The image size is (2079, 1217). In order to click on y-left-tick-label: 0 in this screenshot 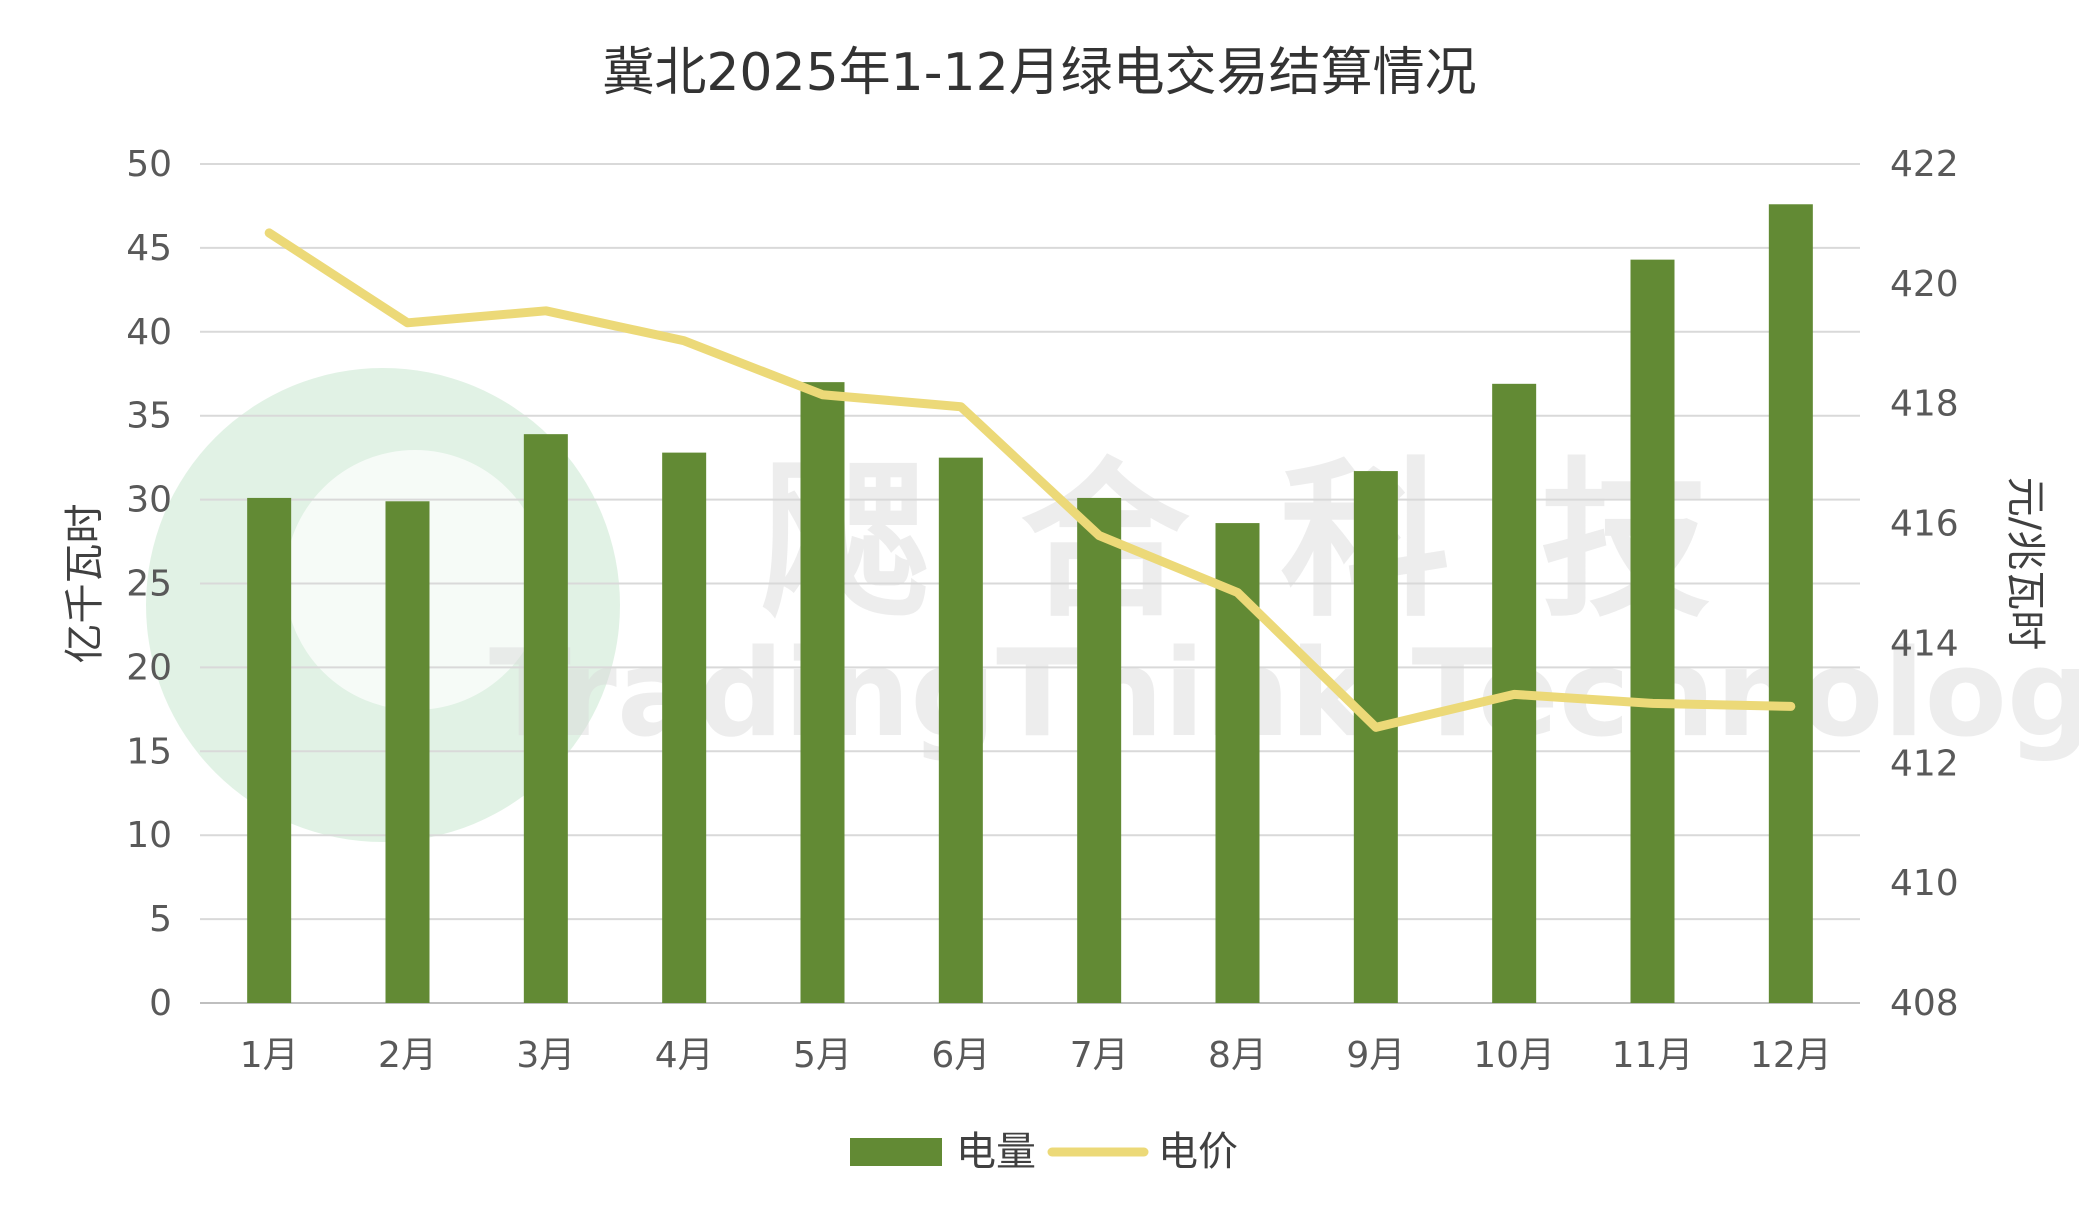, I will do `click(160, 1003)`.